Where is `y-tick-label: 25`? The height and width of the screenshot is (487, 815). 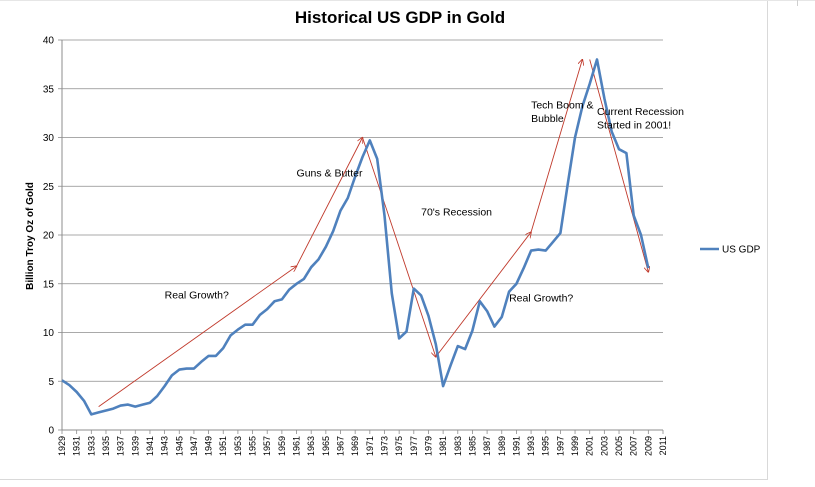
y-tick-label: 25 is located at coordinates (49, 187).